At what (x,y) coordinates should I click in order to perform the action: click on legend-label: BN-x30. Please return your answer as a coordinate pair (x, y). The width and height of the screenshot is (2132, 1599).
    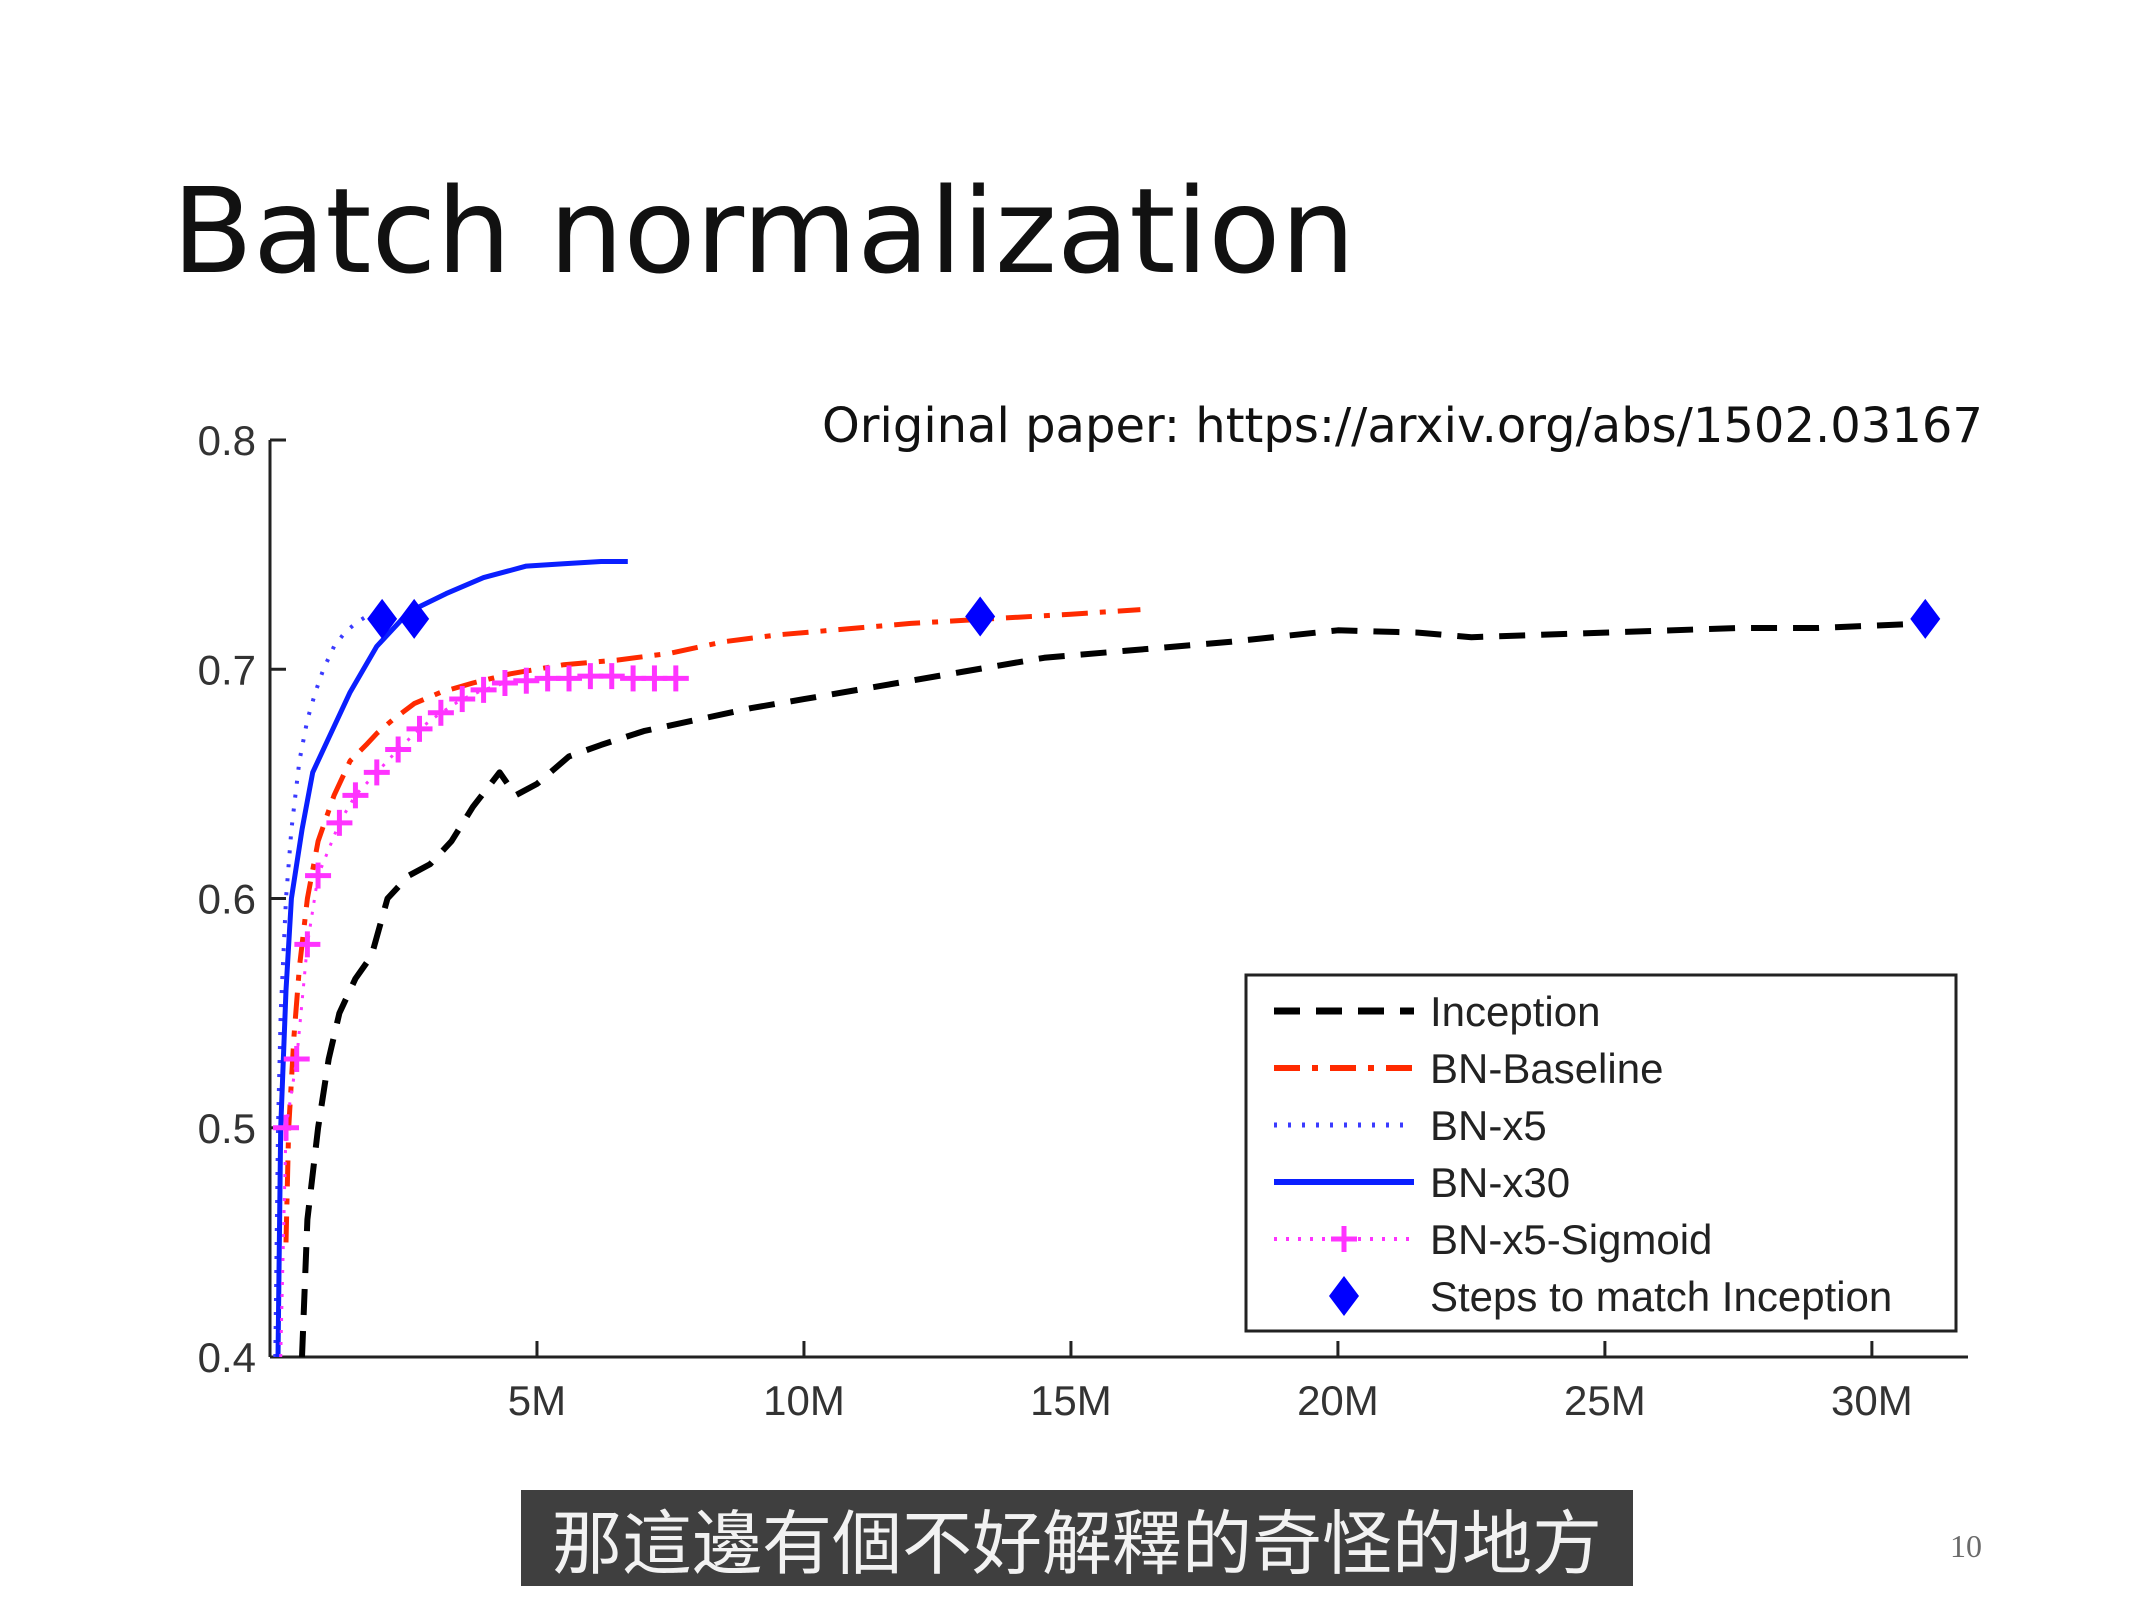
    Looking at the image, I should click on (1500, 1182).